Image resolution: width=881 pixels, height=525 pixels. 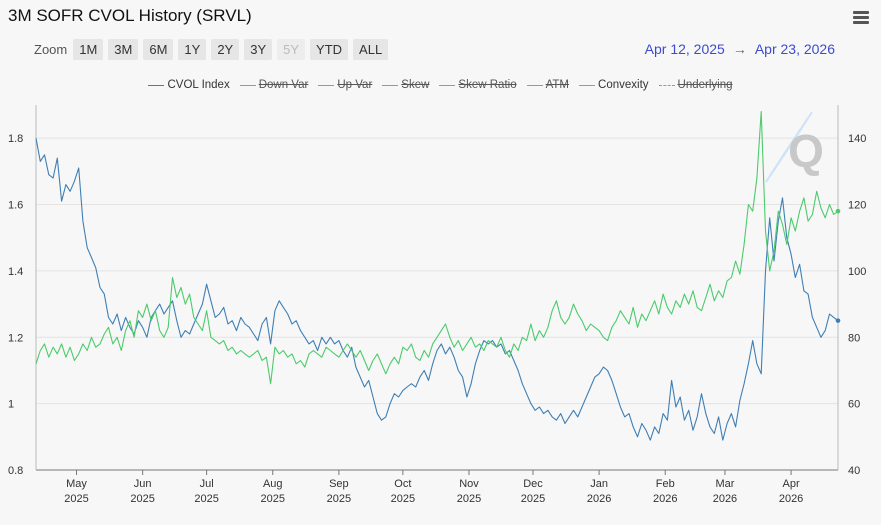 I want to click on chart-title: 3M SOFR CVOL History (SRVL), so click(x=130, y=15).